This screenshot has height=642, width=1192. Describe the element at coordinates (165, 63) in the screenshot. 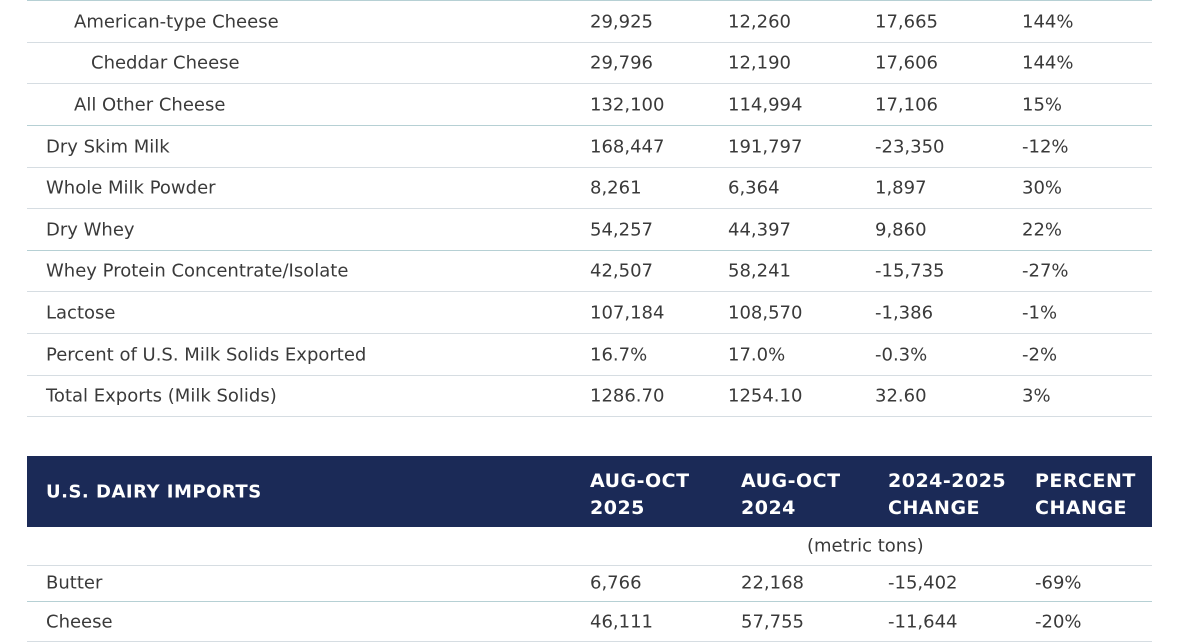

I see `row-label: Cheddar Cheese` at that location.